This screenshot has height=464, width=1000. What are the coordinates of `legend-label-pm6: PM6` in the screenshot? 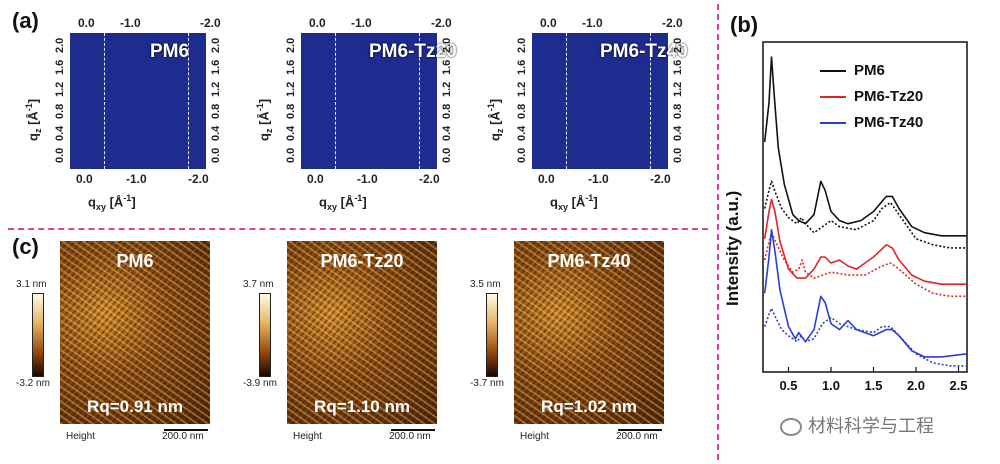 It's located at (869, 70).